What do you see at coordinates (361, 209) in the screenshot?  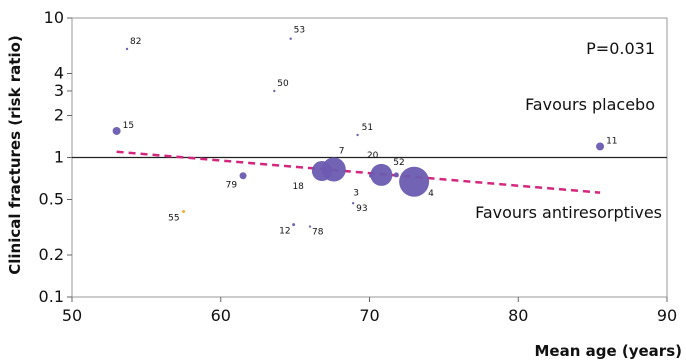 I see `point-label-93: 93` at bounding box center [361, 209].